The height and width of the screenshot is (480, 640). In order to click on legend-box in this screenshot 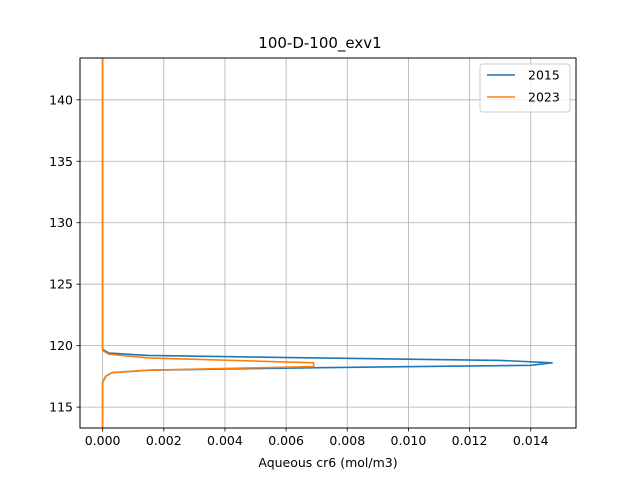, I will do `click(525, 88)`.